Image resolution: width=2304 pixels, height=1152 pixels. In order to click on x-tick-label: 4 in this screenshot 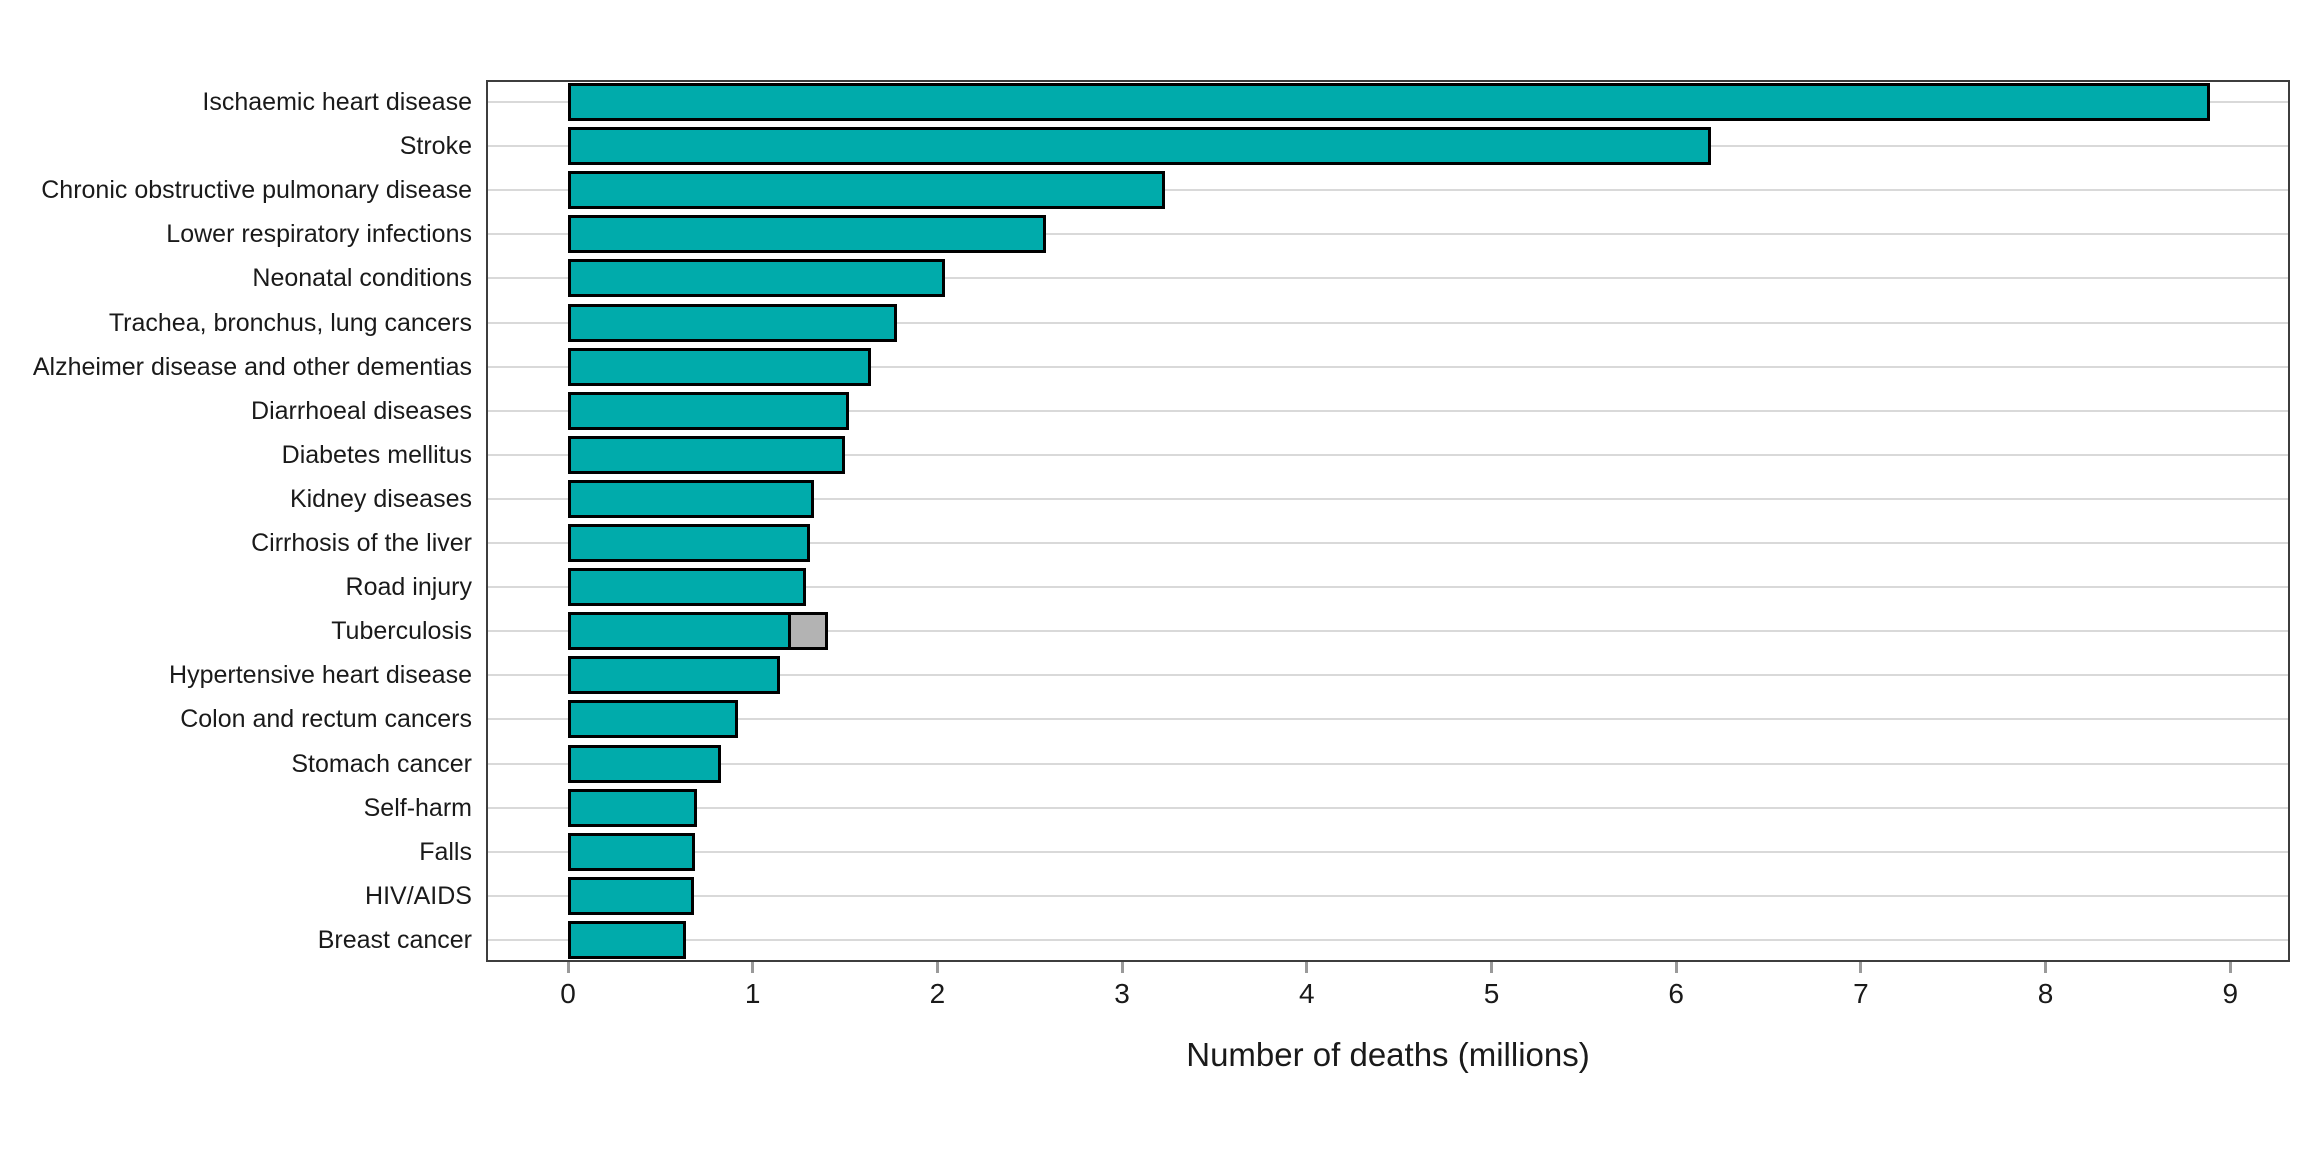, I will do `click(1307, 993)`.